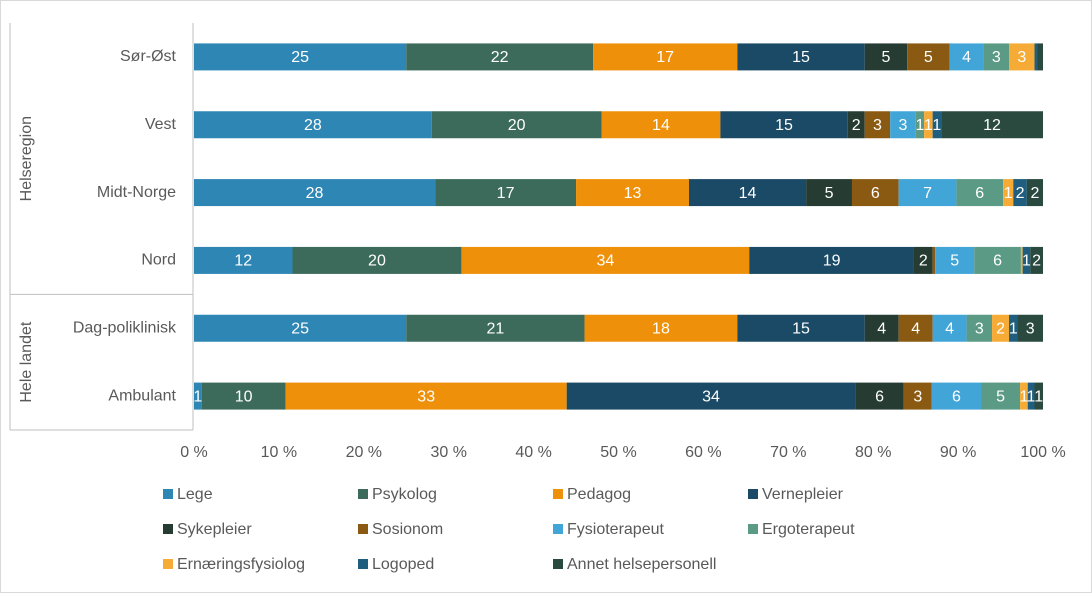 Image resolution: width=1092 pixels, height=593 pixels. Describe the element at coordinates (661, 328) in the screenshot. I see `data-label: 18` at that location.